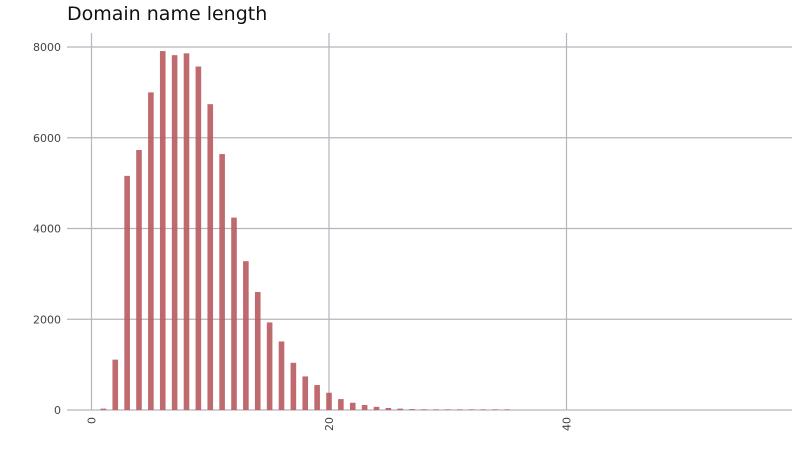 This screenshot has width=800, height=460. What do you see at coordinates (47, 319) in the screenshot?
I see `y-tick-label: 2000` at bounding box center [47, 319].